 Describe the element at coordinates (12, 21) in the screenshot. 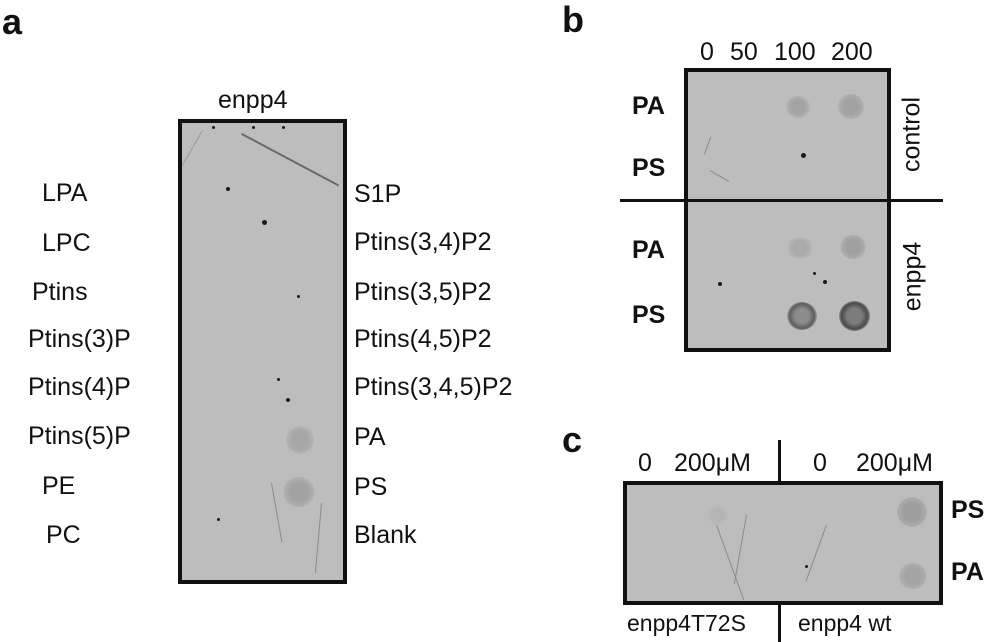

I see `panel-a-letter: a` at that location.